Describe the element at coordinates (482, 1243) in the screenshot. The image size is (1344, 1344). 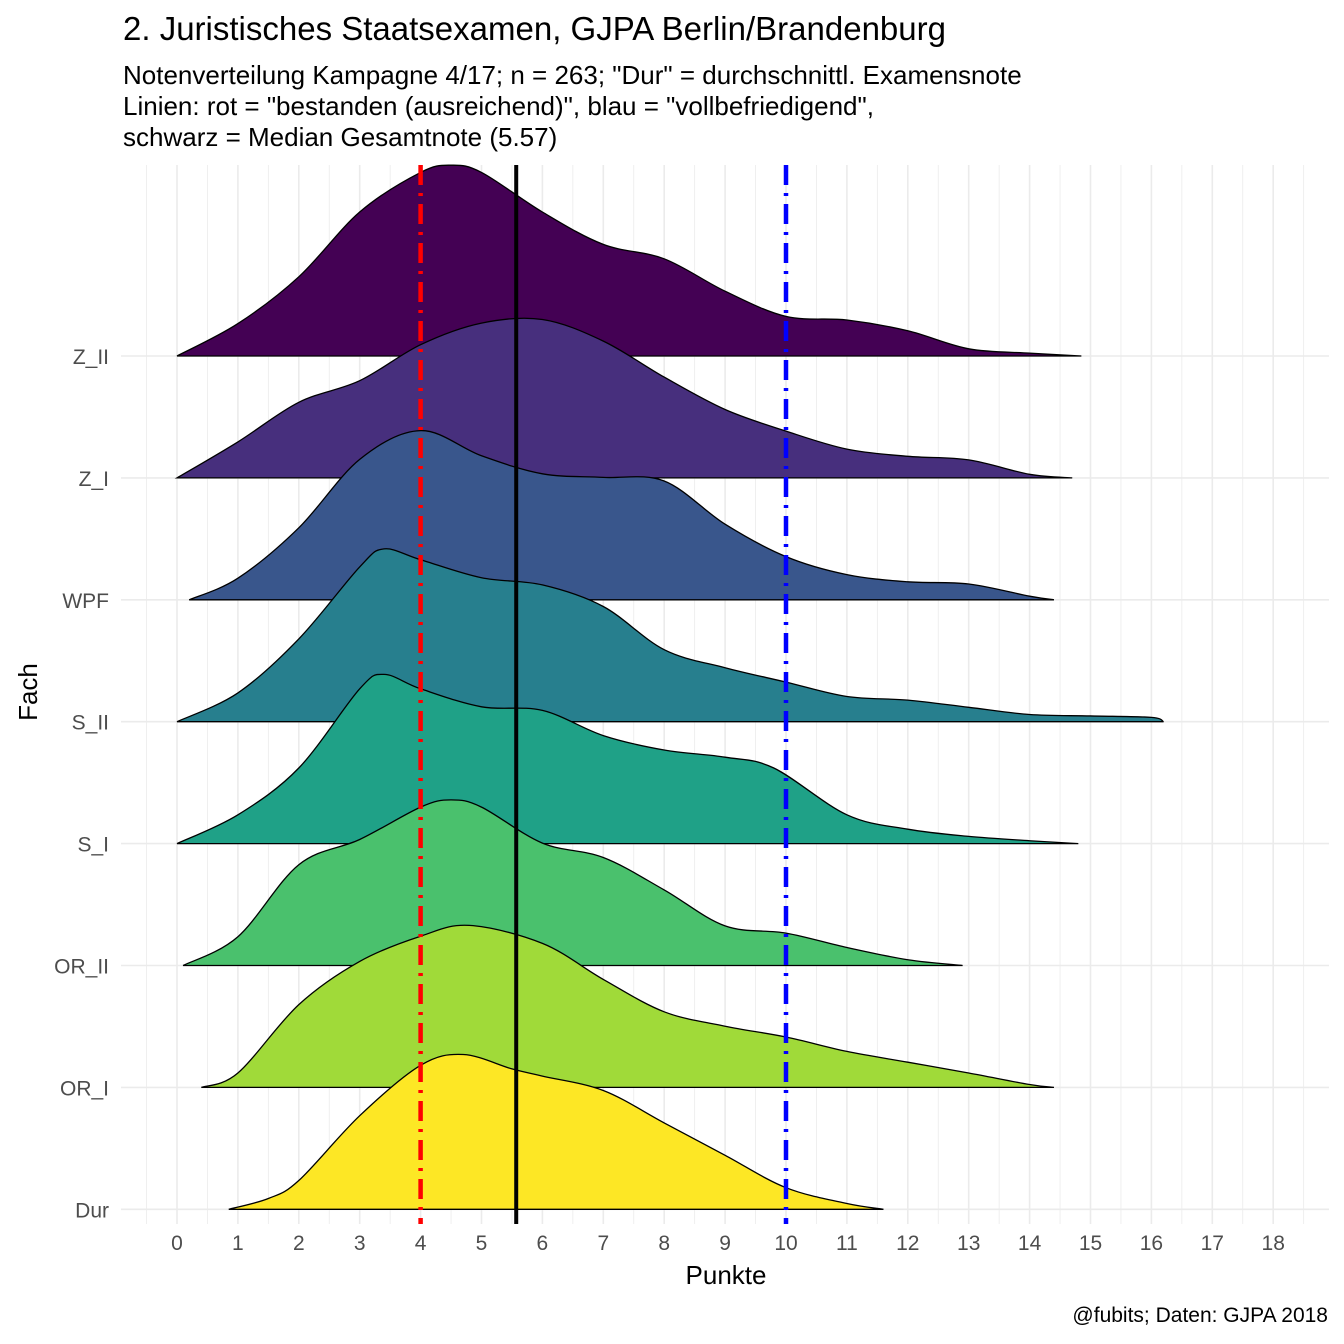
I see `x-tick-label: 5` at that location.